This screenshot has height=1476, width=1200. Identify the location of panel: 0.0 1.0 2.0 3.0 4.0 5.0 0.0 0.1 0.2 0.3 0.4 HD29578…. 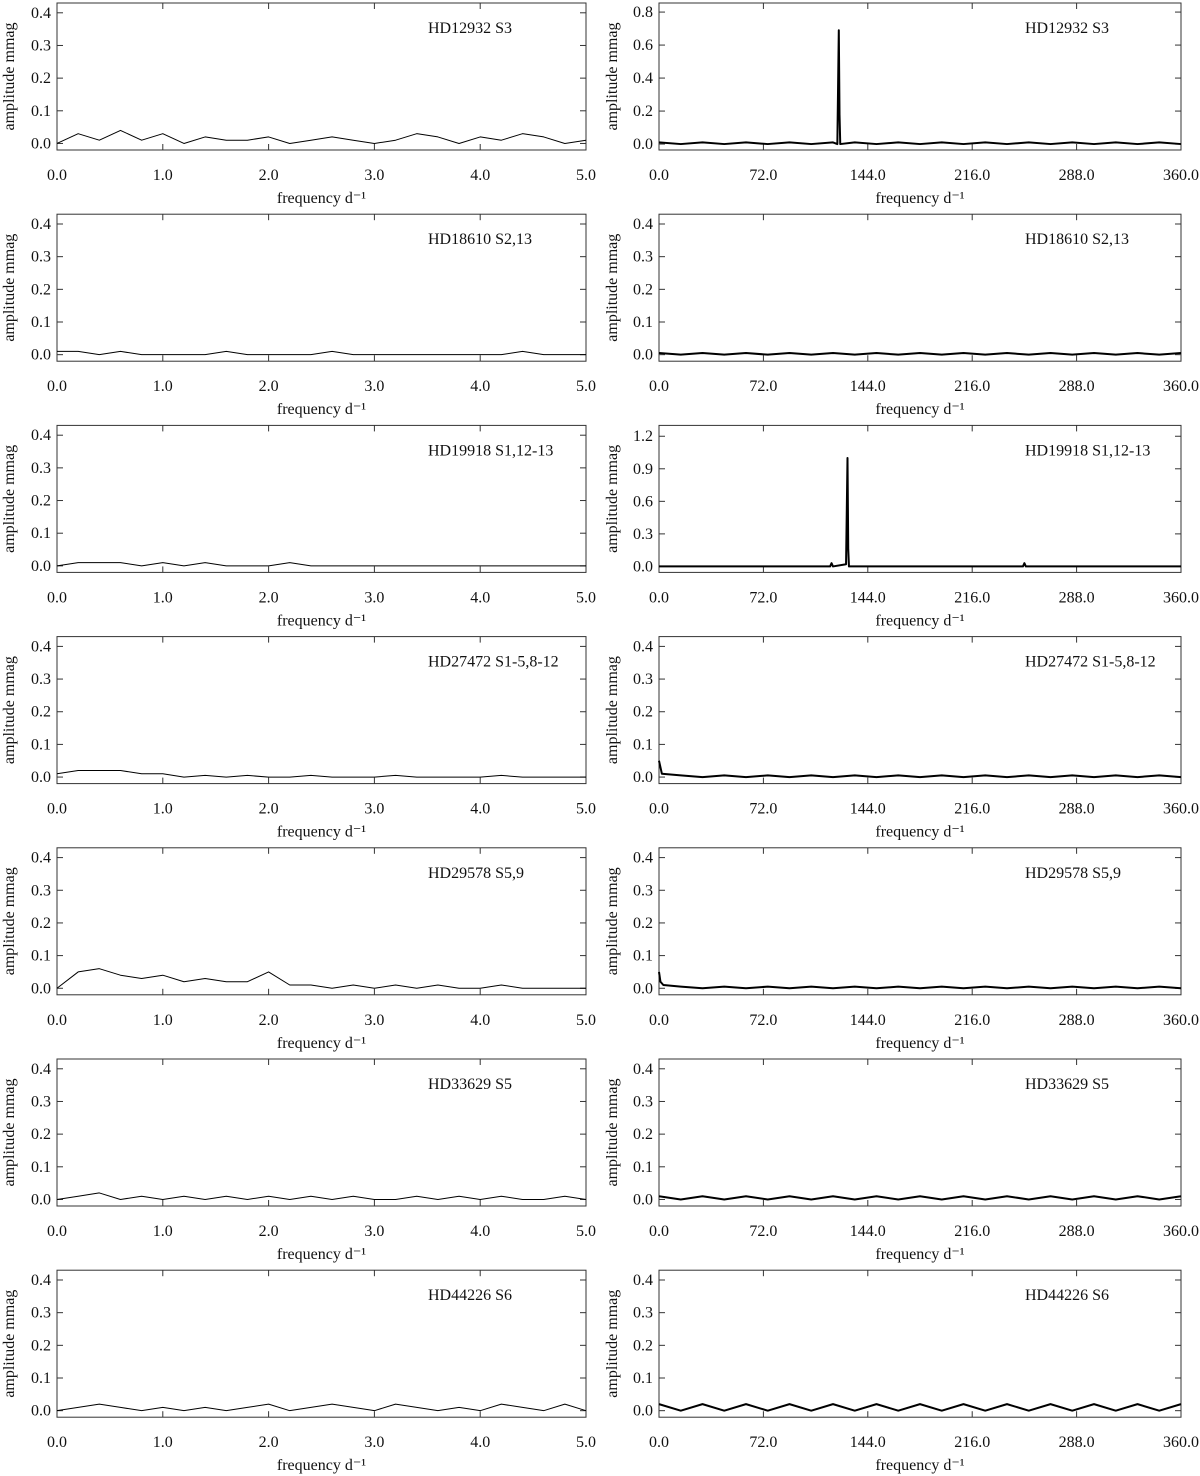
(298, 949).